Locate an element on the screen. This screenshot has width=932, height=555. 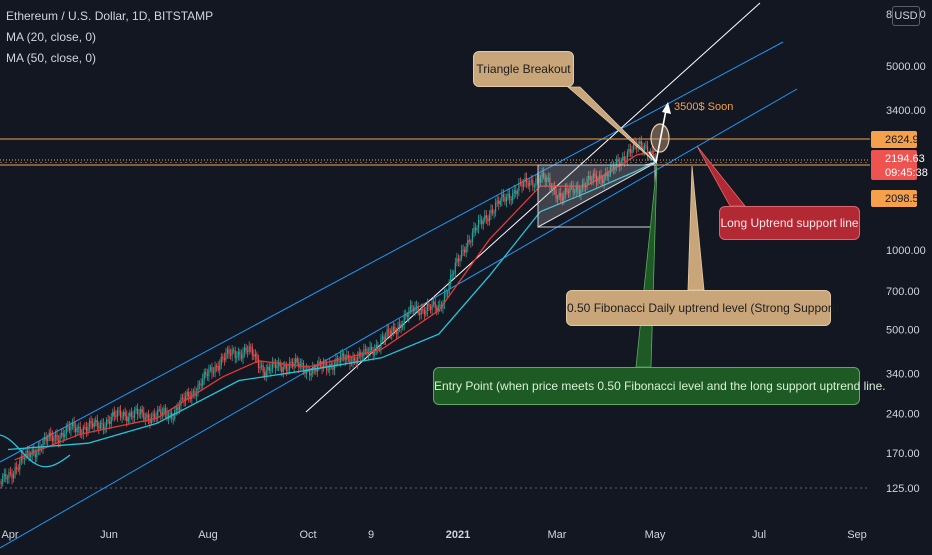
ma20-legend: MA (20, close, 0) is located at coordinates (109, 37).